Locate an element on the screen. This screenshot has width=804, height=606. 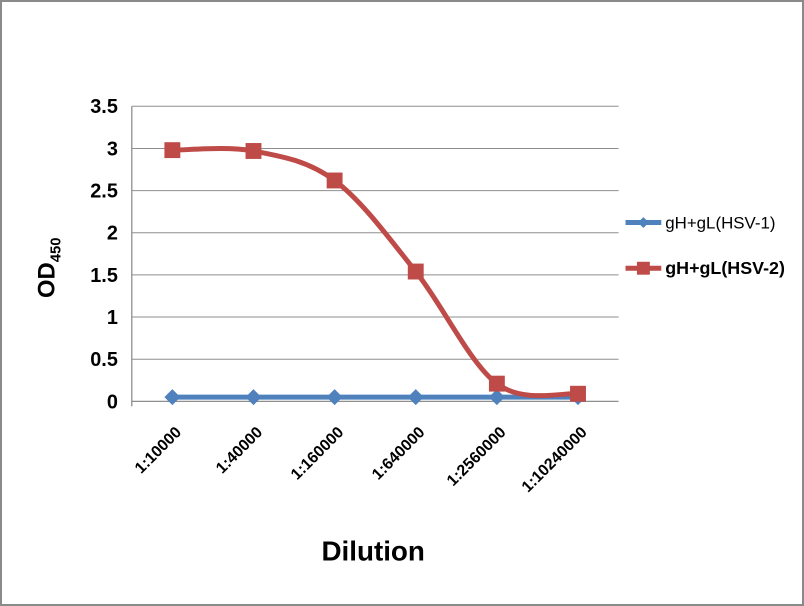
x-tick-label: 1:40000 is located at coordinates (239, 450).